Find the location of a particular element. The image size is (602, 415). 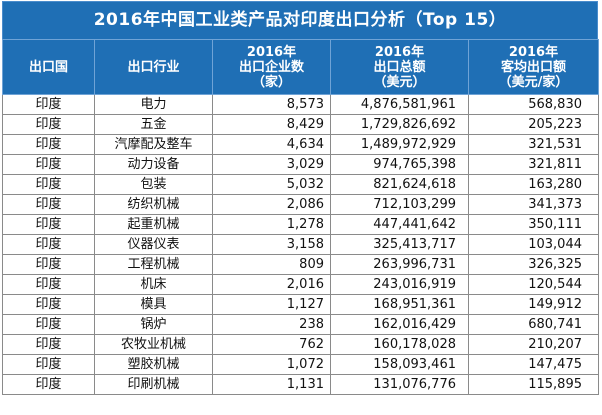

table-row: 印度 仪器仪表 3,158 325,413,717 103,044 is located at coordinates (300, 244).